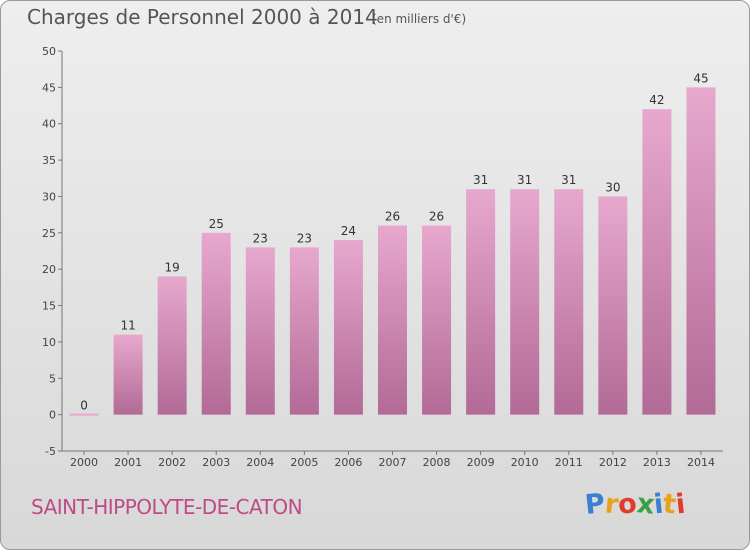 Image resolution: width=750 pixels, height=550 pixels. What do you see at coordinates (128, 462) in the screenshot?
I see `x-tick-label: 2001` at bounding box center [128, 462].